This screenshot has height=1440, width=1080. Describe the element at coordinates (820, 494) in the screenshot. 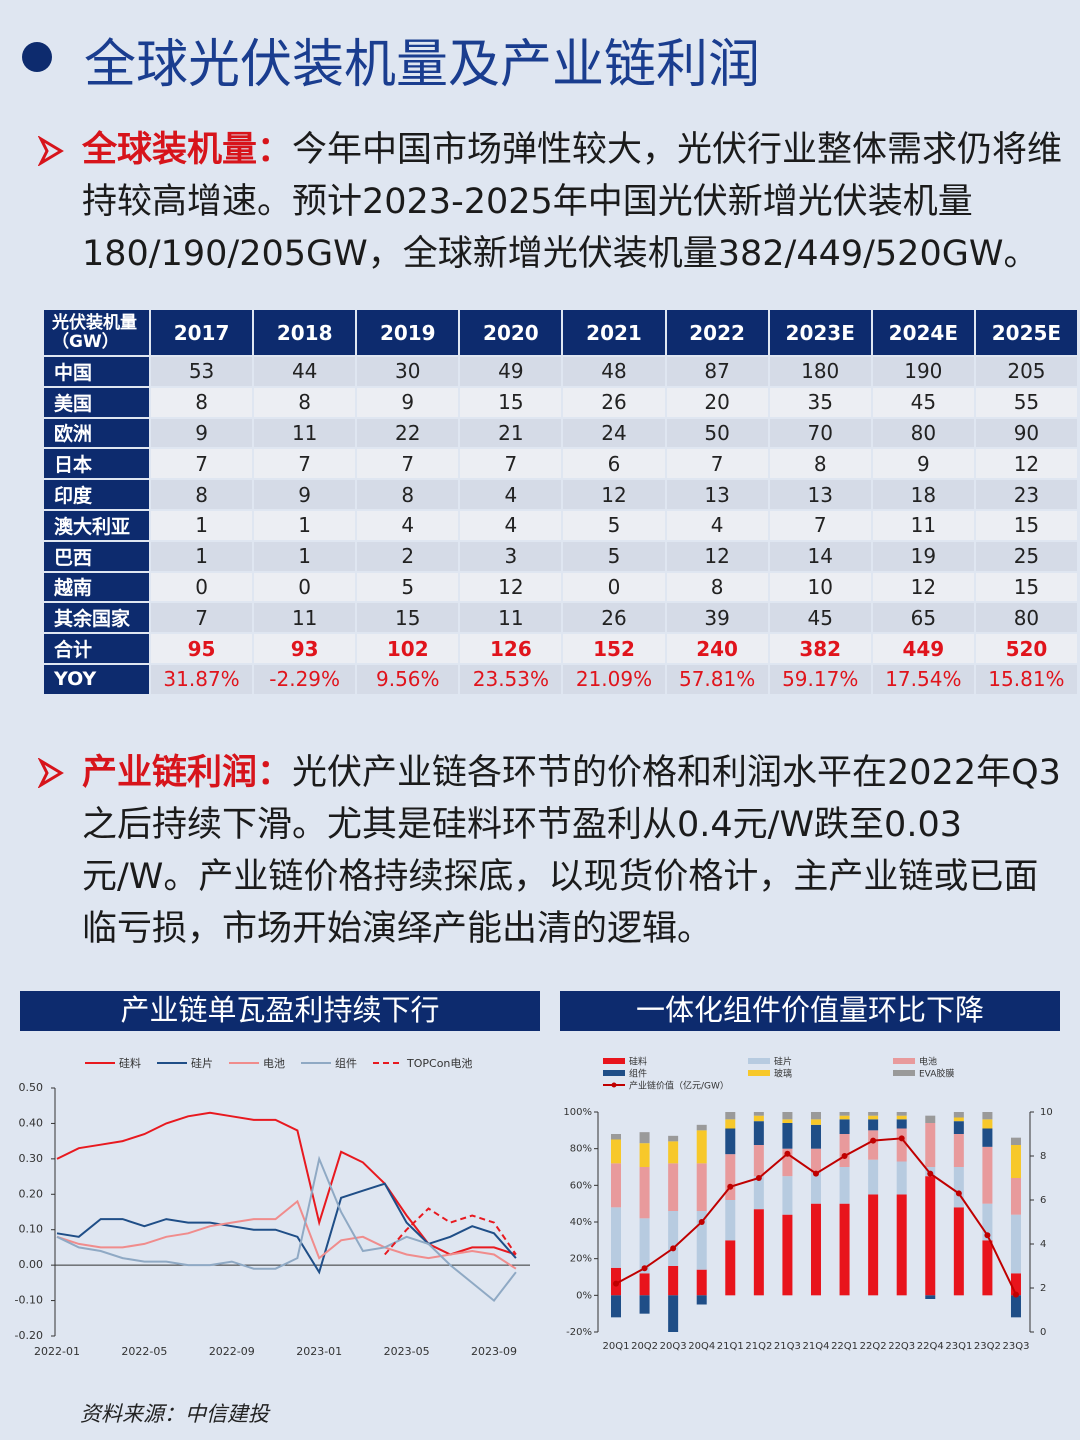

I see `table-cell: 13` at that location.